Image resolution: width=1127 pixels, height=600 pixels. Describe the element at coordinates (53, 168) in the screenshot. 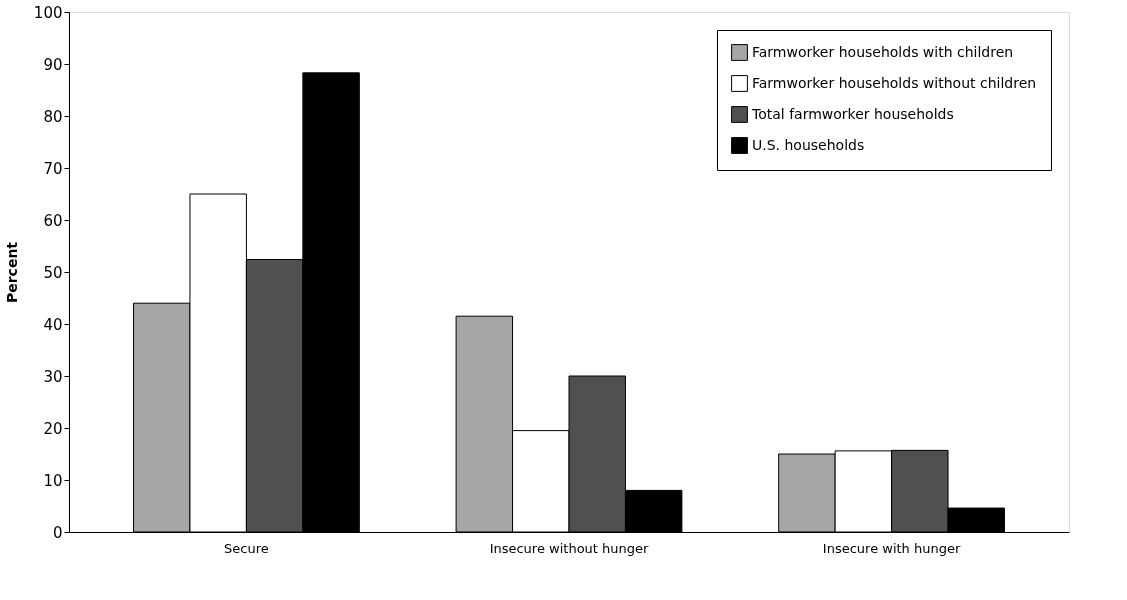

I see `y-tick-label: 70` at that location.